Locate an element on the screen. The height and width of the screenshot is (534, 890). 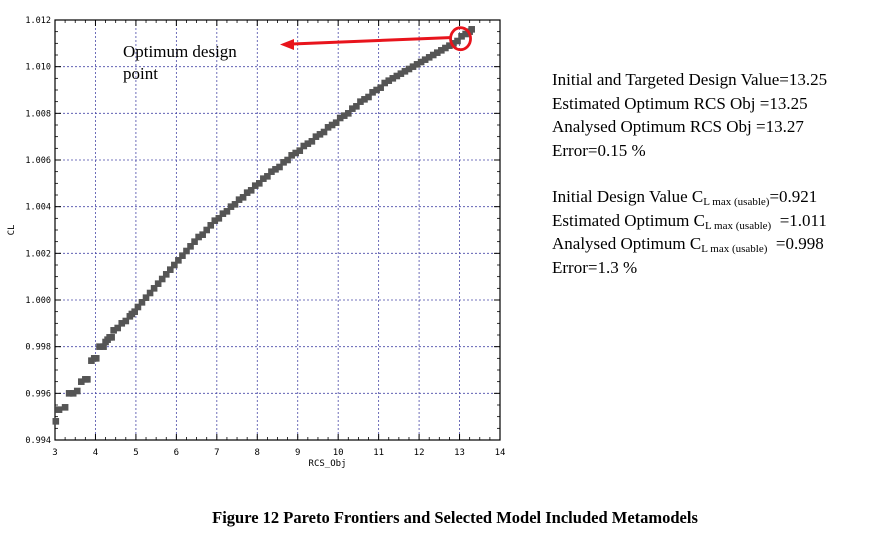
x-axis-label: RCS_Obj is located at coordinates (328, 464).